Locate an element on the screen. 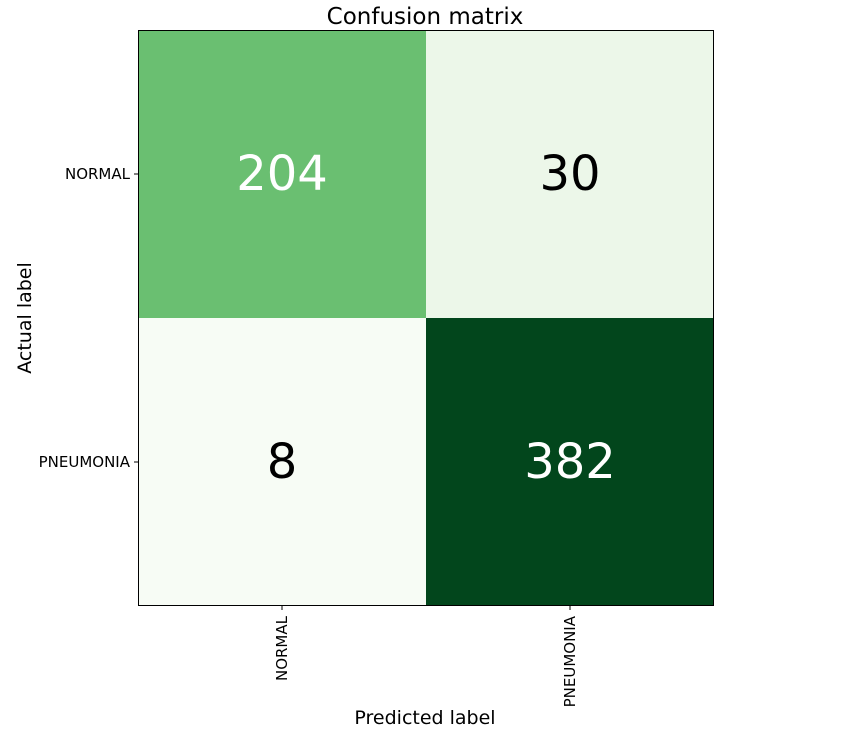 The width and height of the screenshot is (847, 742). cell-value-0-1: 30 is located at coordinates (569, 174).